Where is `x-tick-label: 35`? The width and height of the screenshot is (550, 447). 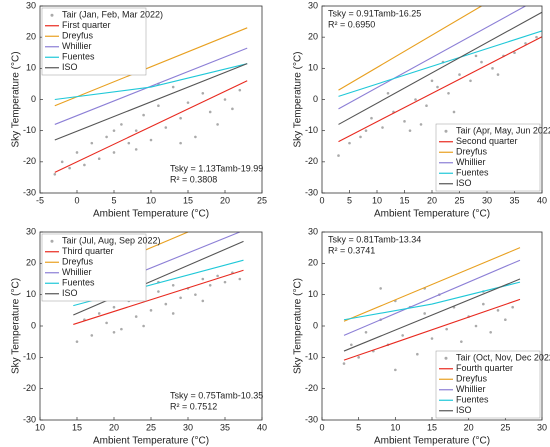 x-tick-label: 35 is located at coordinates (225, 427).